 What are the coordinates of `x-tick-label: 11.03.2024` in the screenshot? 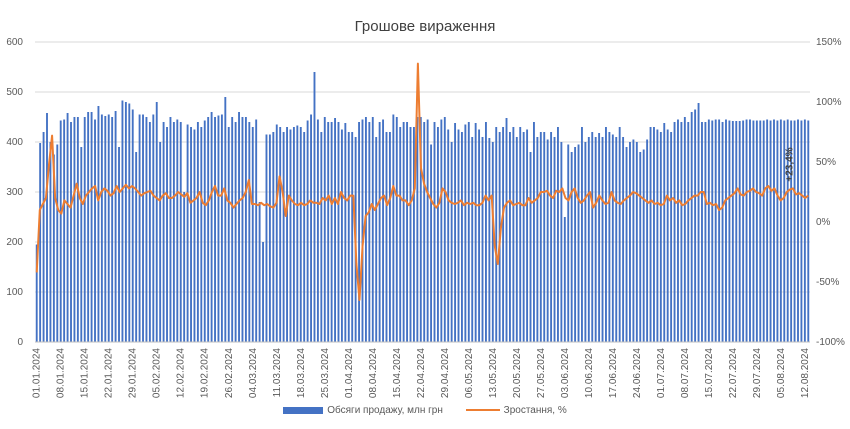 It's located at (277, 373).